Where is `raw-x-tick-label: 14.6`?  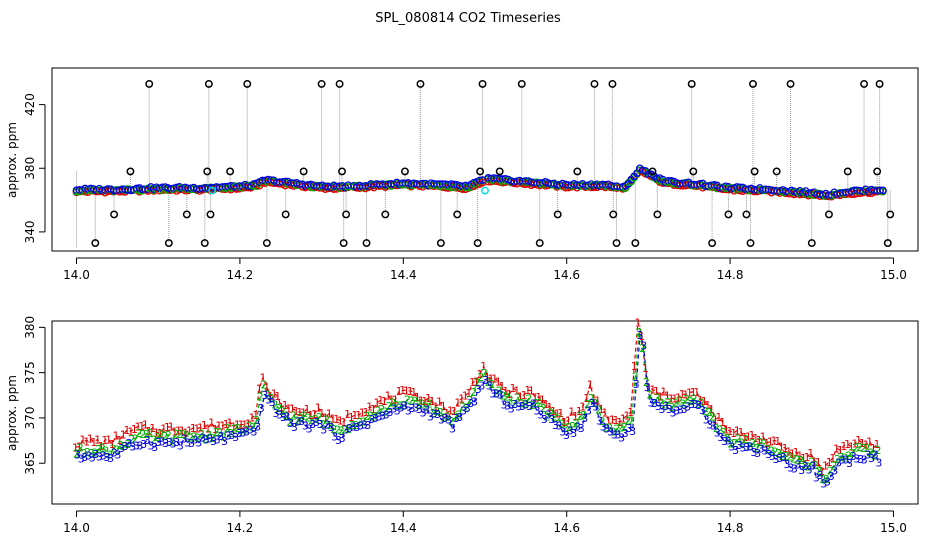 raw-x-tick-label: 14.6 is located at coordinates (566, 275).